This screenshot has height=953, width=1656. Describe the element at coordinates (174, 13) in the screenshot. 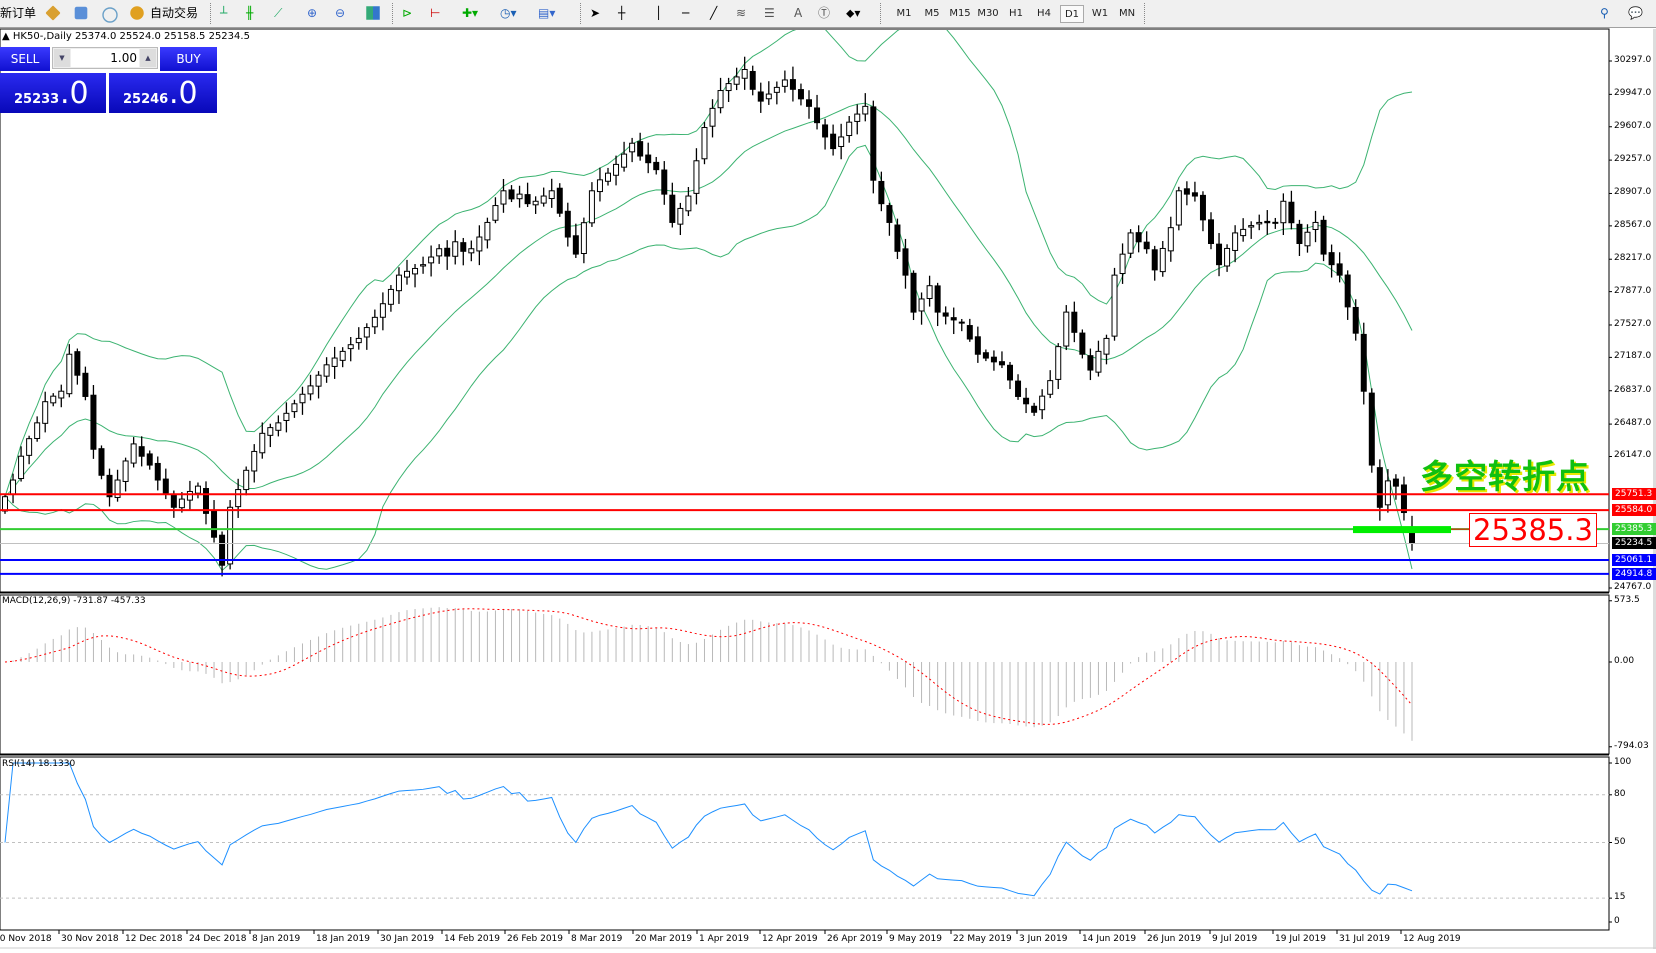

I see `auto-trading-button: 自动交易` at that location.